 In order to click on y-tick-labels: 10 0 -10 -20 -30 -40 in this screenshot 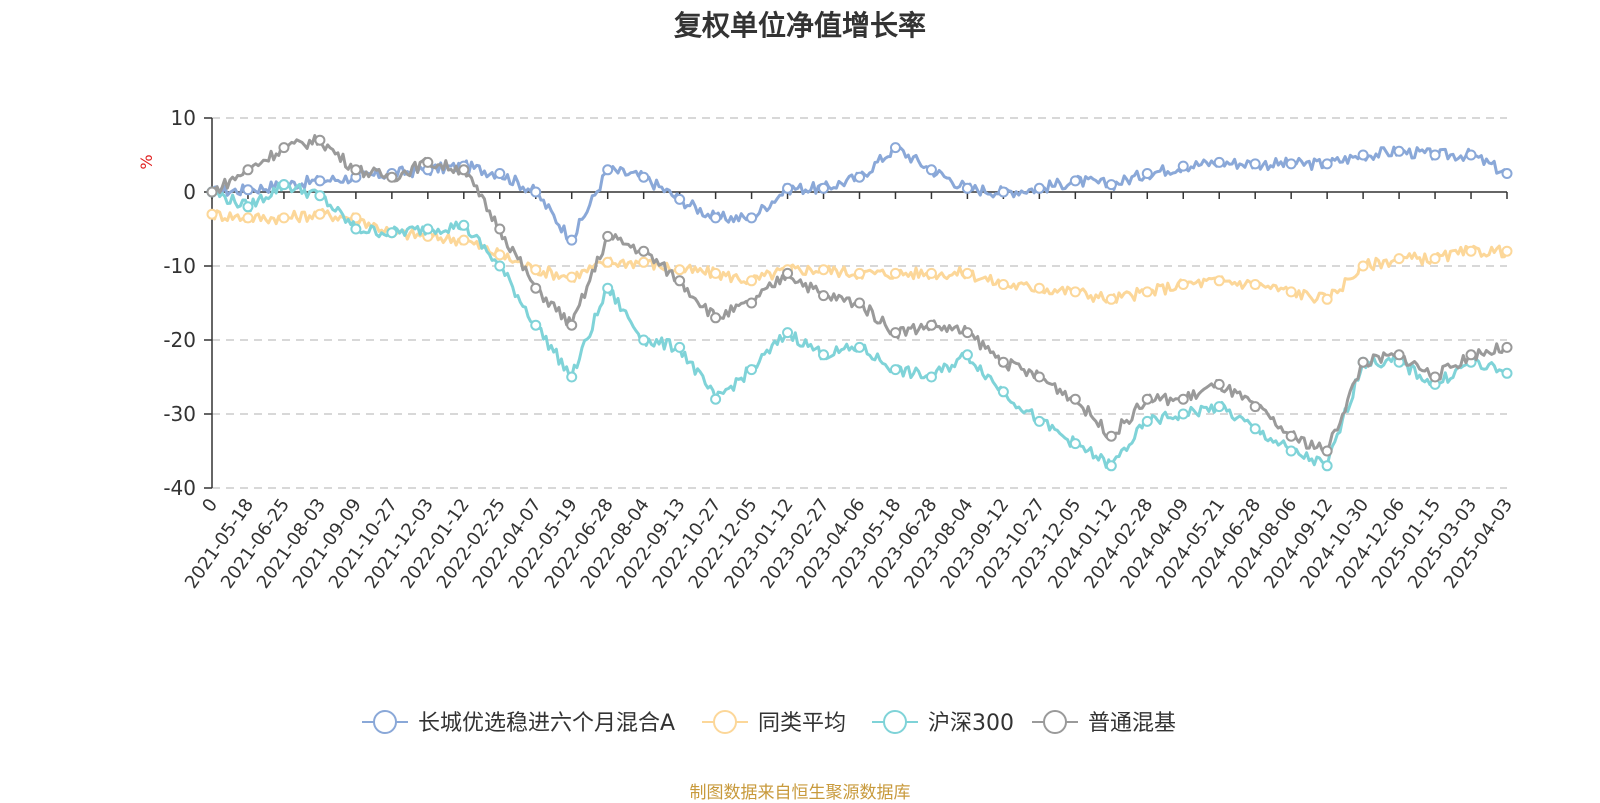, I will do `click(179, 303)`.